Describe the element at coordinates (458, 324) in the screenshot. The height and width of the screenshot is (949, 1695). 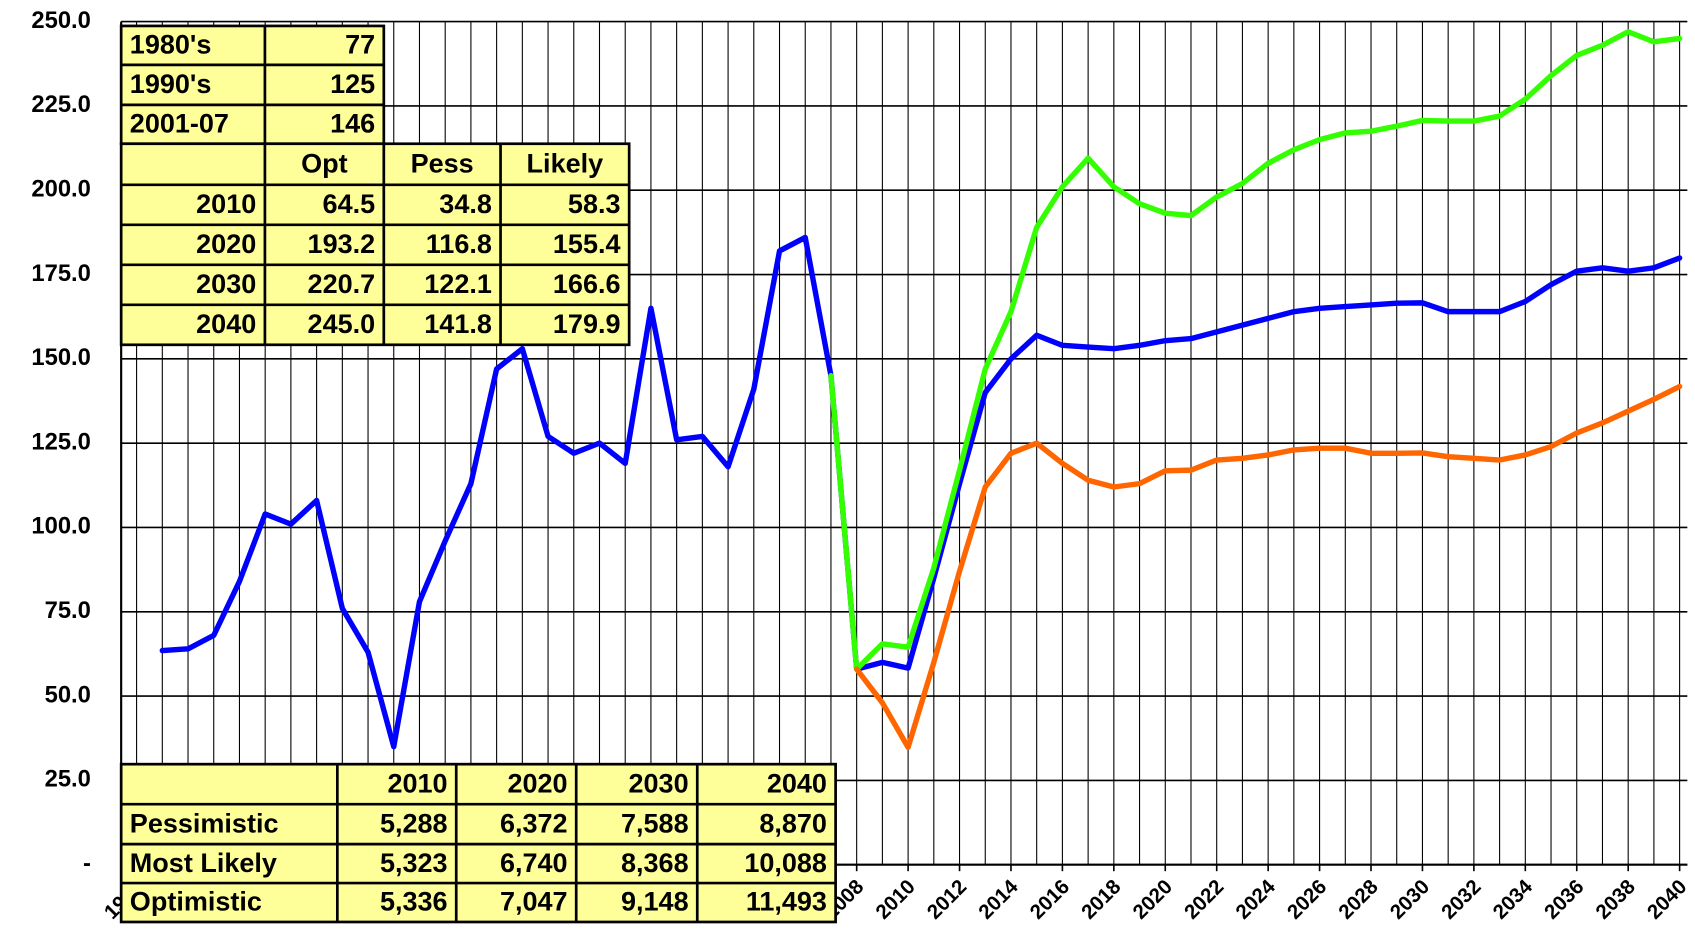
I see `table-cell: 141.8` at that location.